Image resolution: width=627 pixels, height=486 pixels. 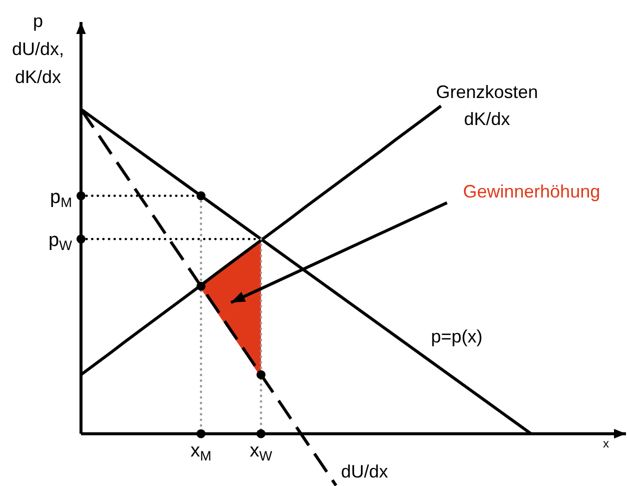 I want to click on x-axis-title: x, so click(x=606, y=443).